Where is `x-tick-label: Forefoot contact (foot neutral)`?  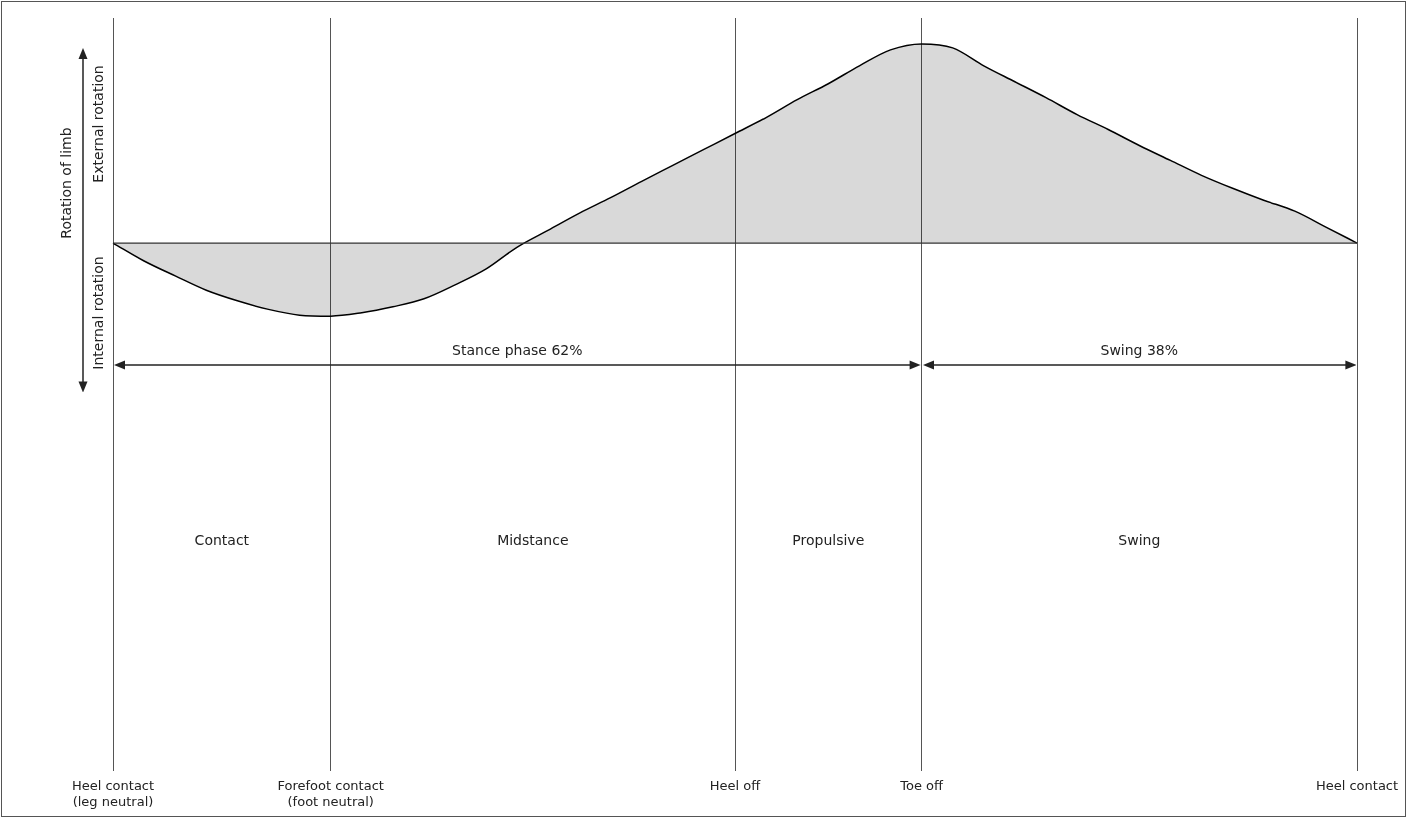 x-tick-label: Forefoot contact (foot neutral) is located at coordinates (330, 793).